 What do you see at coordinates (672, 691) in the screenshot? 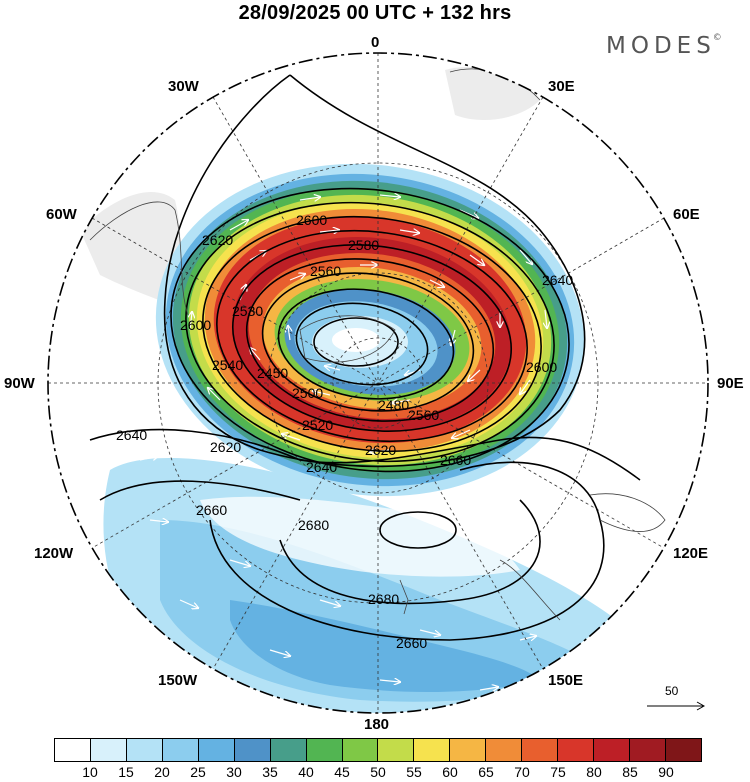
I see `reference-vector-value: 50` at bounding box center [672, 691].